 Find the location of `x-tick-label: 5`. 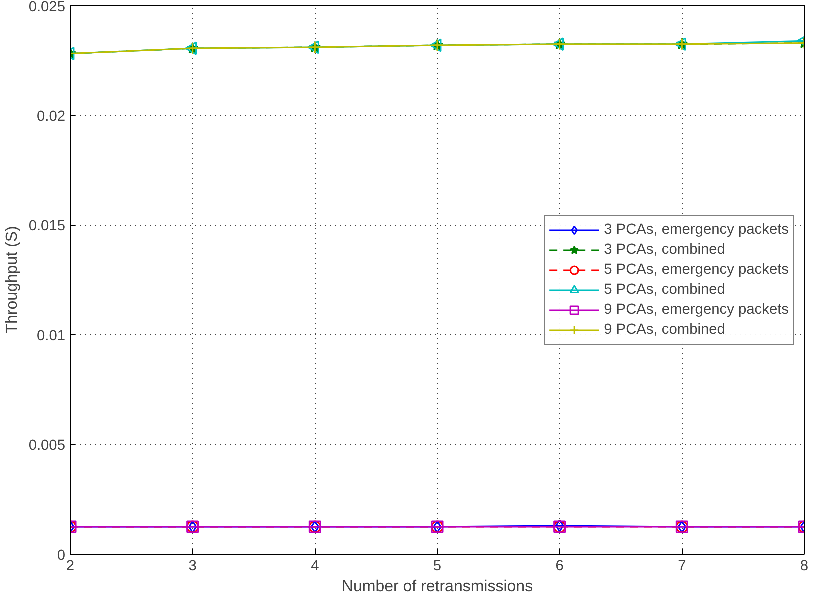

x-tick-label: 5 is located at coordinates (437, 566).